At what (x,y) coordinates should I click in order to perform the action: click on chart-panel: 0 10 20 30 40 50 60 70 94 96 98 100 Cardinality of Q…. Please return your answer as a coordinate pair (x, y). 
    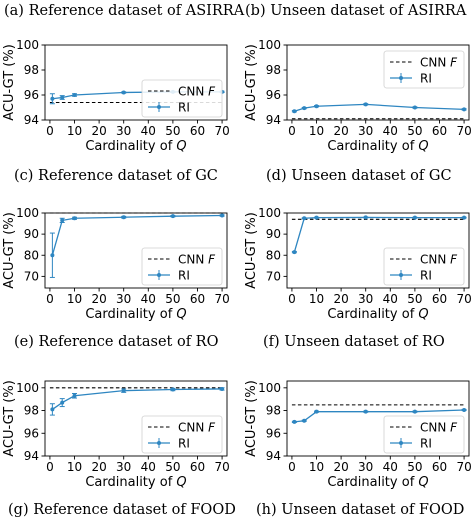
    Looking at the image, I should click on (116, 435).